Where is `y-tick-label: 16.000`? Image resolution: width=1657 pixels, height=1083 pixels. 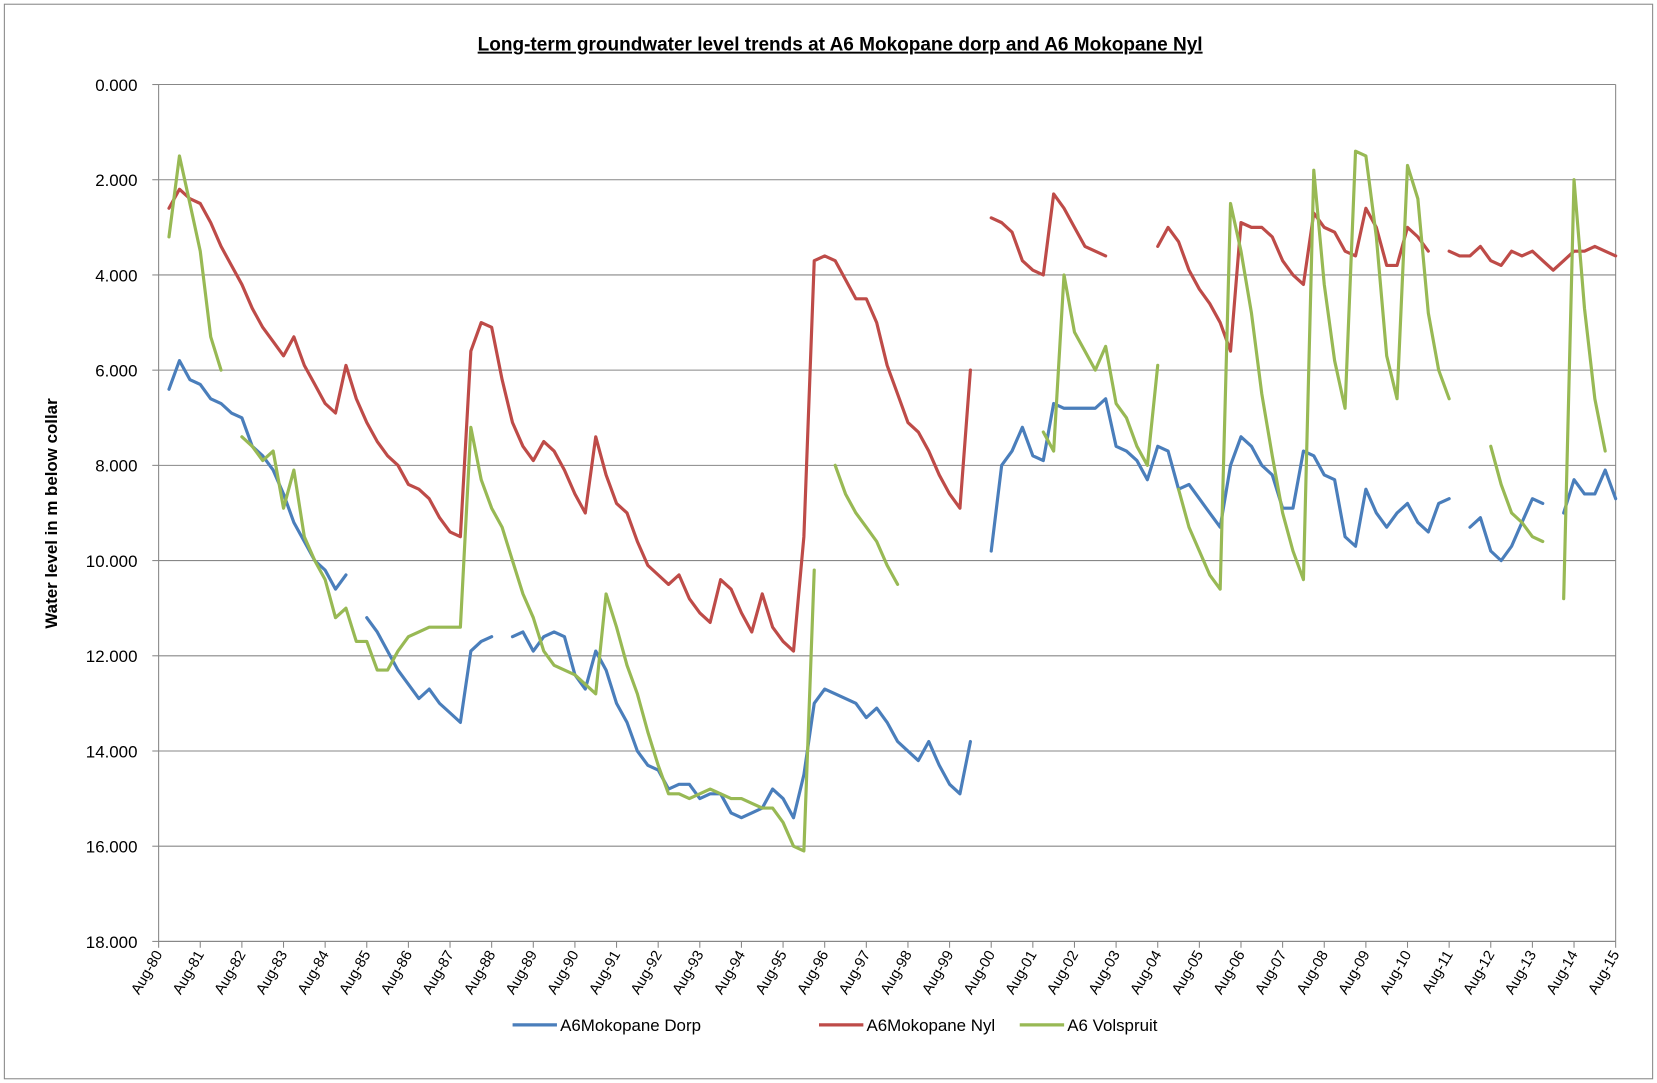
y-tick-label: 16.000 is located at coordinates (112, 847).